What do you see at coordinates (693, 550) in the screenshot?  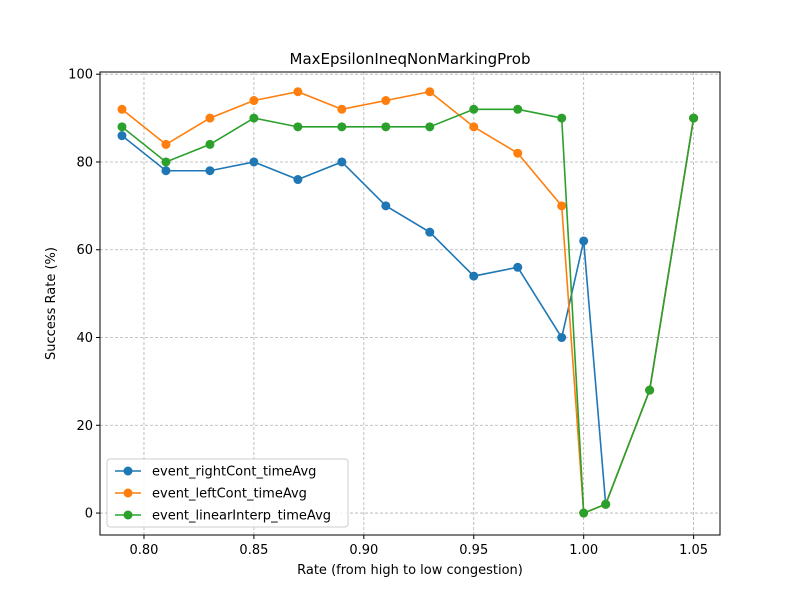 I see `x-tick-label: 1.05` at bounding box center [693, 550].